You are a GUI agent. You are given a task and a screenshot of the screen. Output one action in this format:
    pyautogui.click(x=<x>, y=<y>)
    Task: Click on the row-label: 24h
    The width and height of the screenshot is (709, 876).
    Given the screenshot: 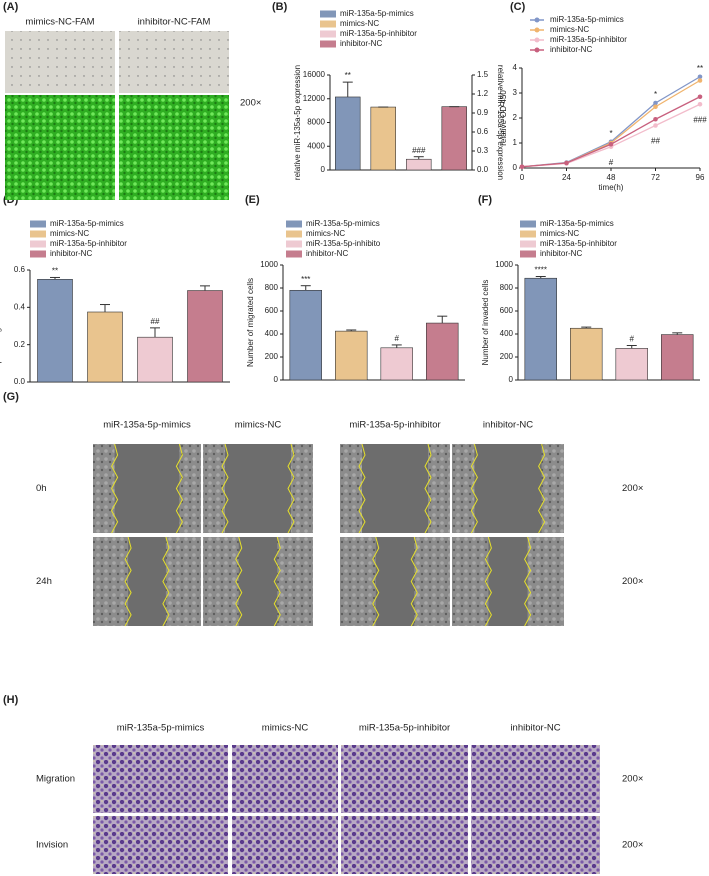 What is the action you would take?
    pyautogui.click(x=44, y=581)
    